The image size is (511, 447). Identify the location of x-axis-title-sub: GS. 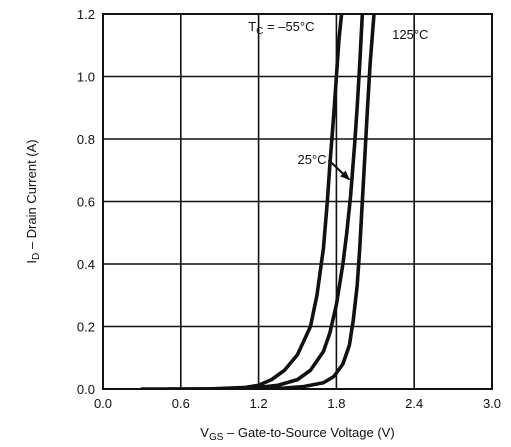
(216, 437).